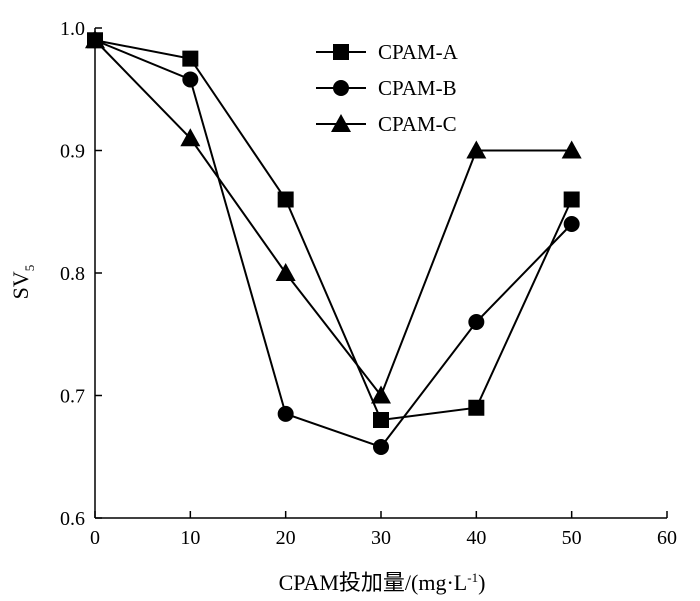 The height and width of the screenshot is (601, 700). Describe the element at coordinates (417, 124) in the screenshot. I see `legend-label: CPAM-C` at that location.